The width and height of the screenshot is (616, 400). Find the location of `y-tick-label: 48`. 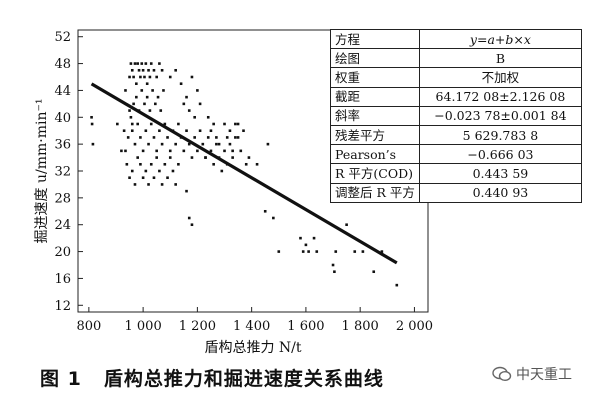

y-tick-label: 48 is located at coordinates (62, 64).